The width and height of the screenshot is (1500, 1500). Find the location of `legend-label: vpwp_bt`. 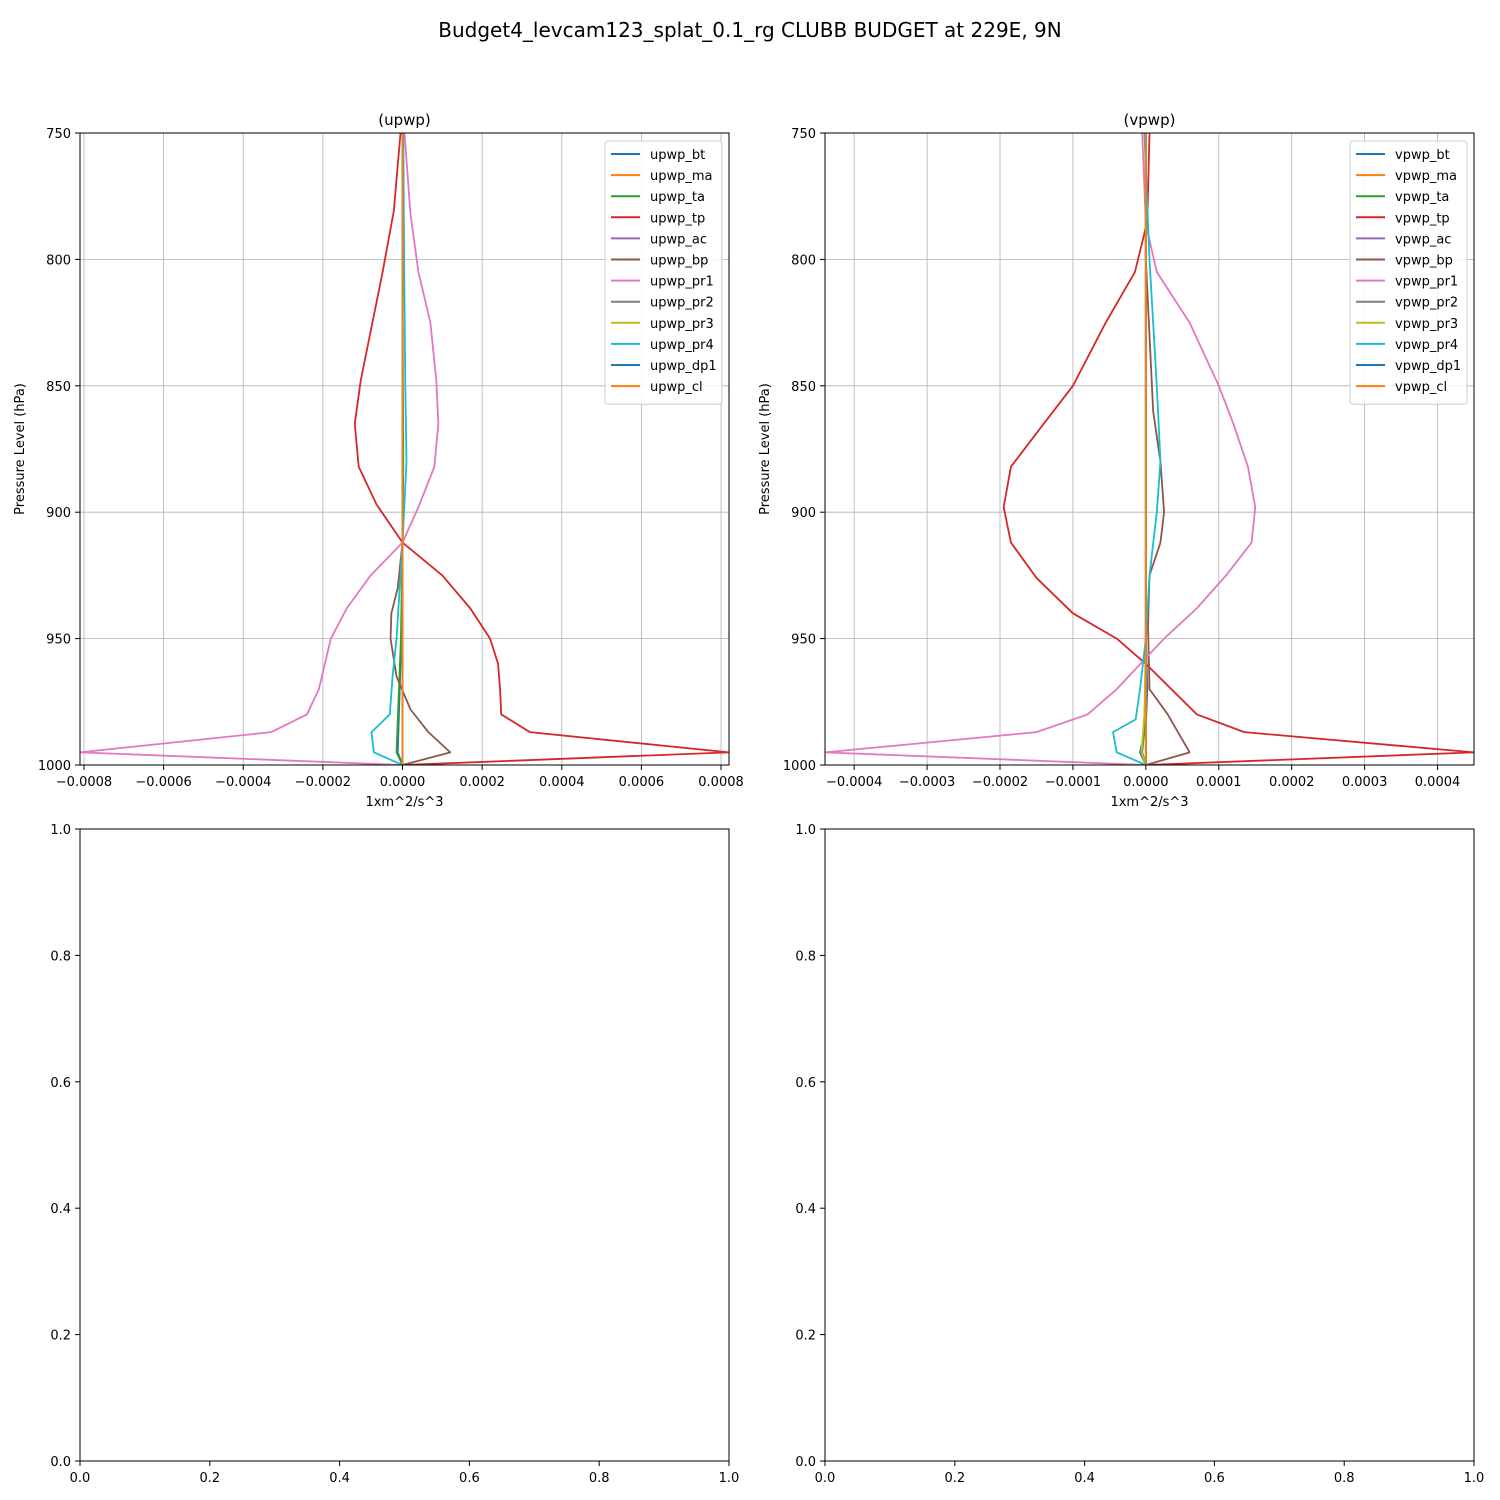

legend-label: vpwp_bt is located at coordinates (1422, 155).